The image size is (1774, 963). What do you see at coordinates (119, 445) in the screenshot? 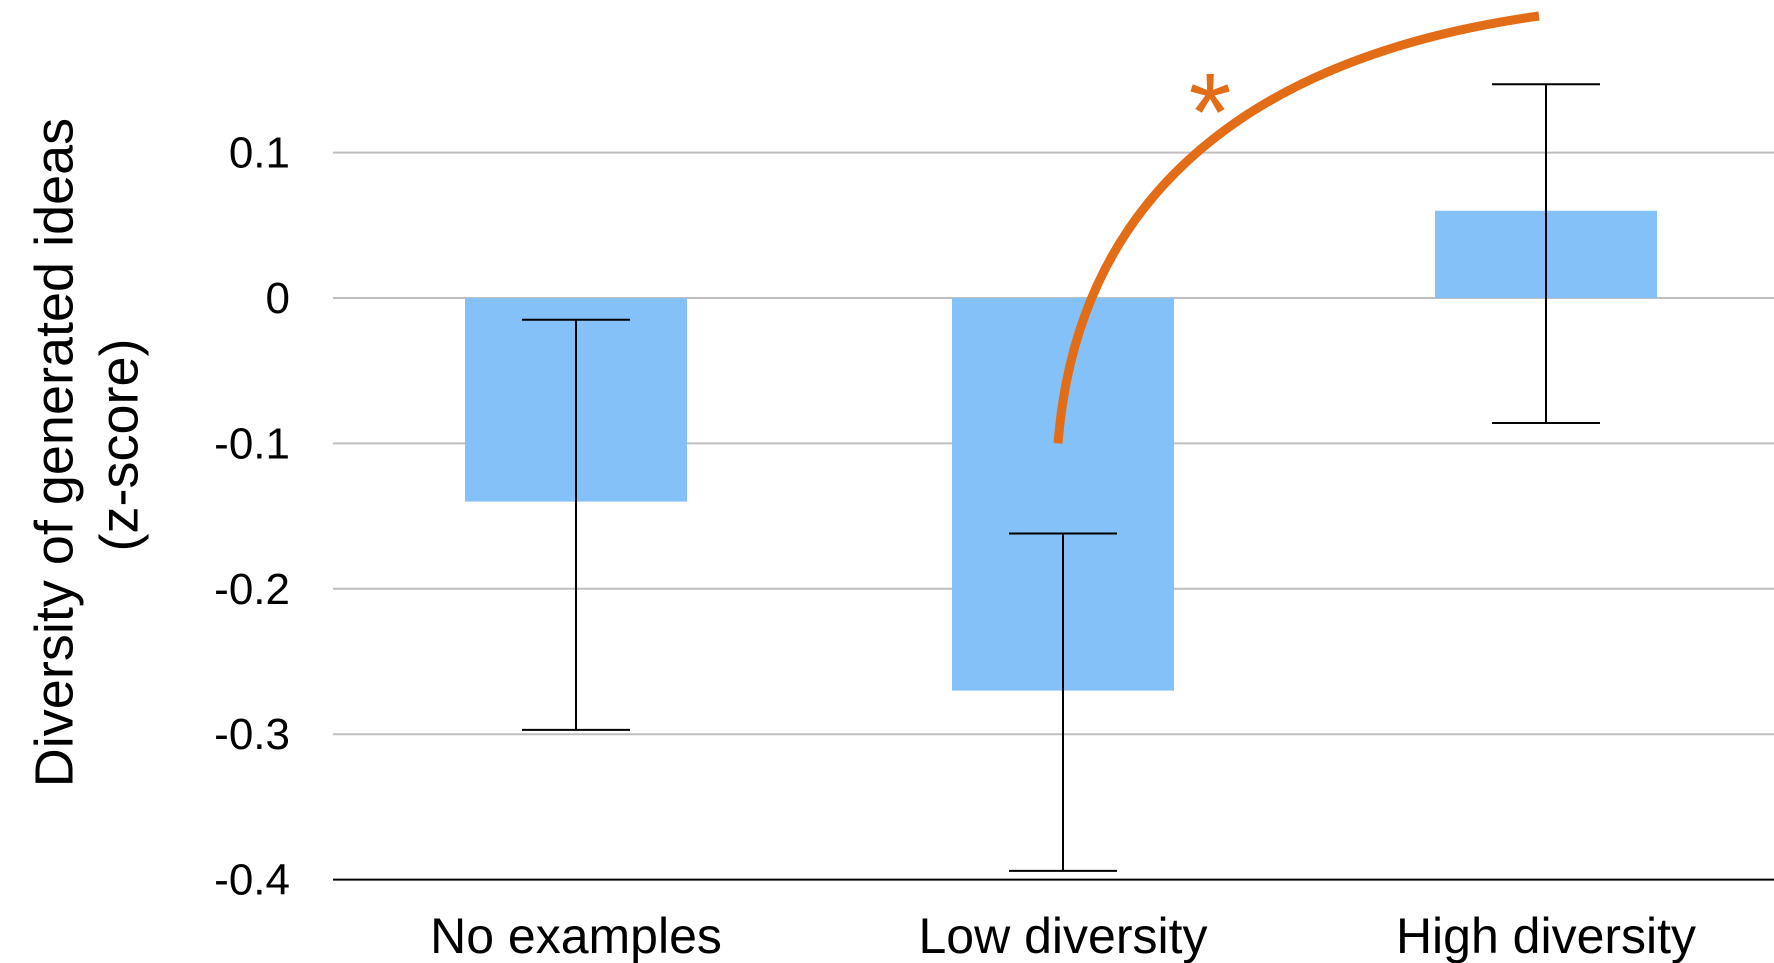
I see `y-axis-title-line-2: (z-score)` at bounding box center [119, 445].